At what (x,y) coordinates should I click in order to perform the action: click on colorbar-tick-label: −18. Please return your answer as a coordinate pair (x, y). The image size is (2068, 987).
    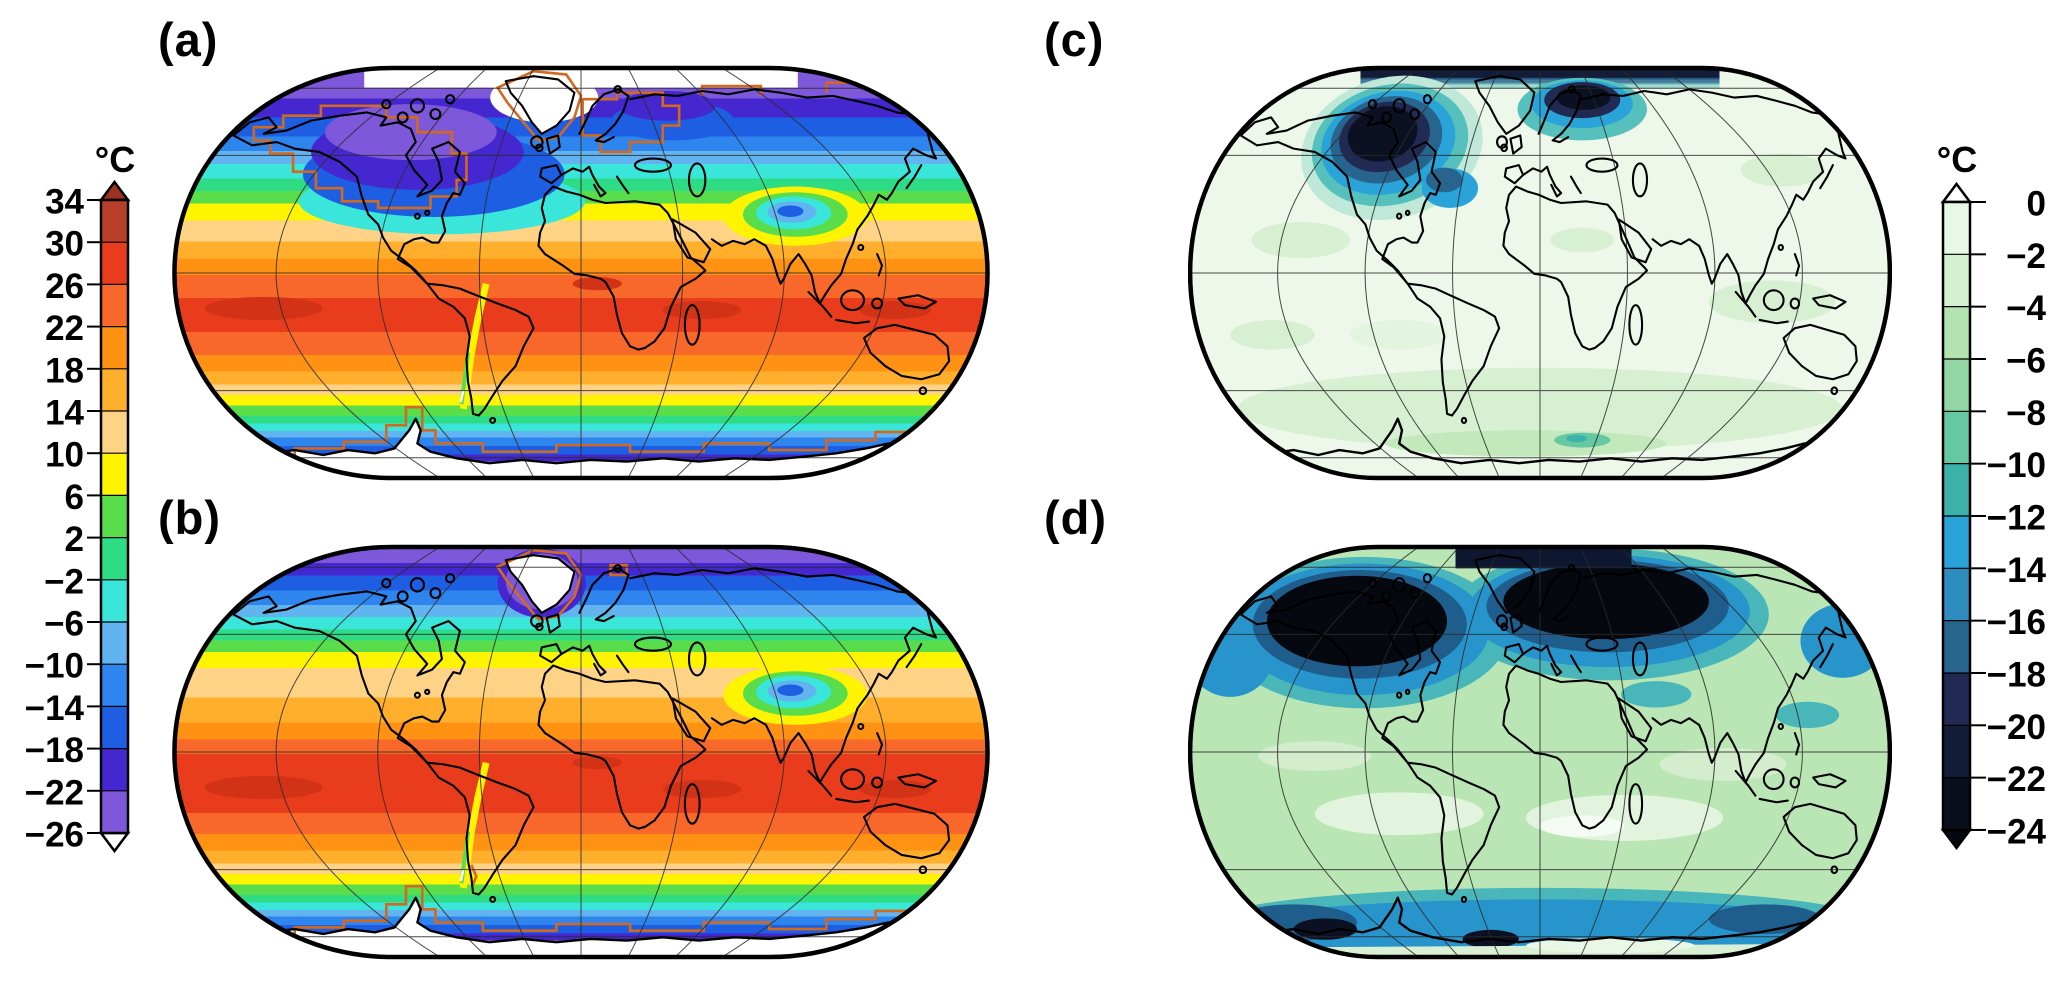
    Looking at the image, I should click on (54, 750).